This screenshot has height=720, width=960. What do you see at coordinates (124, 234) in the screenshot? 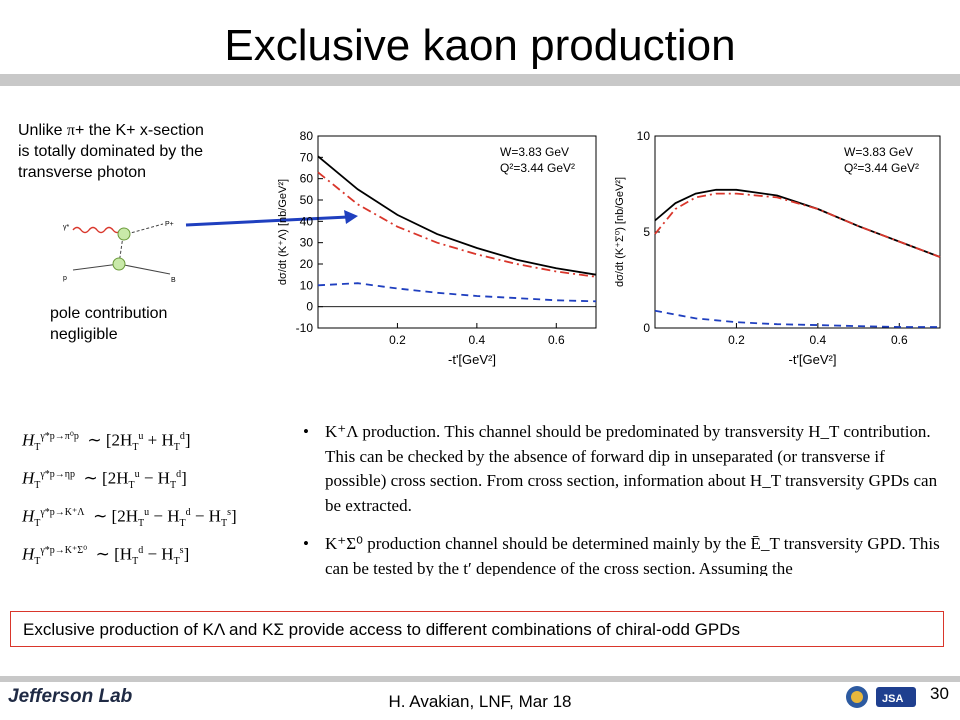
I see `upper-vertex` at bounding box center [124, 234].